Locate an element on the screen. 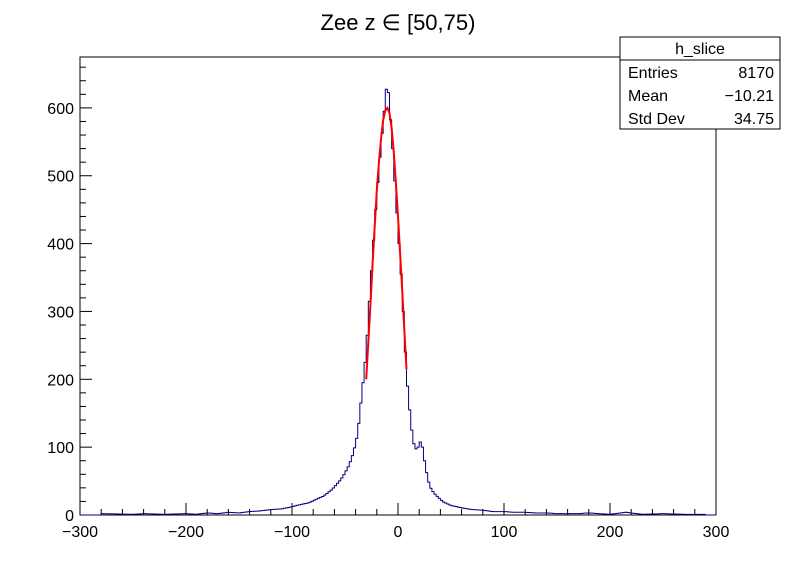 The image size is (796, 572). stats-entries-label: Entries is located at coordinates (653, 73).